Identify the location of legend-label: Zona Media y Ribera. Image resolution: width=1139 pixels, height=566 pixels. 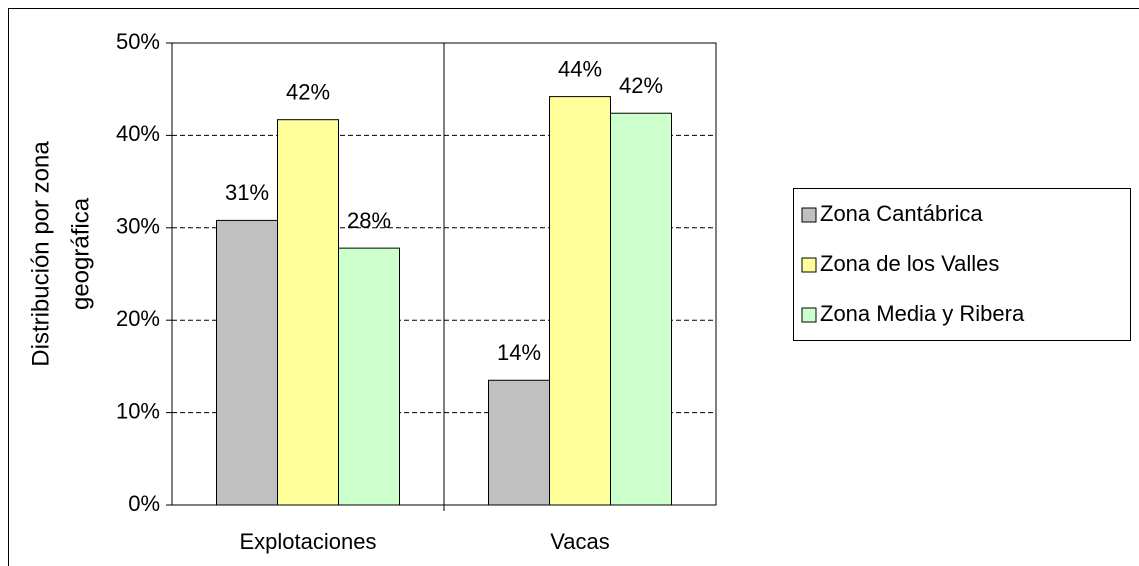
(922, 313).